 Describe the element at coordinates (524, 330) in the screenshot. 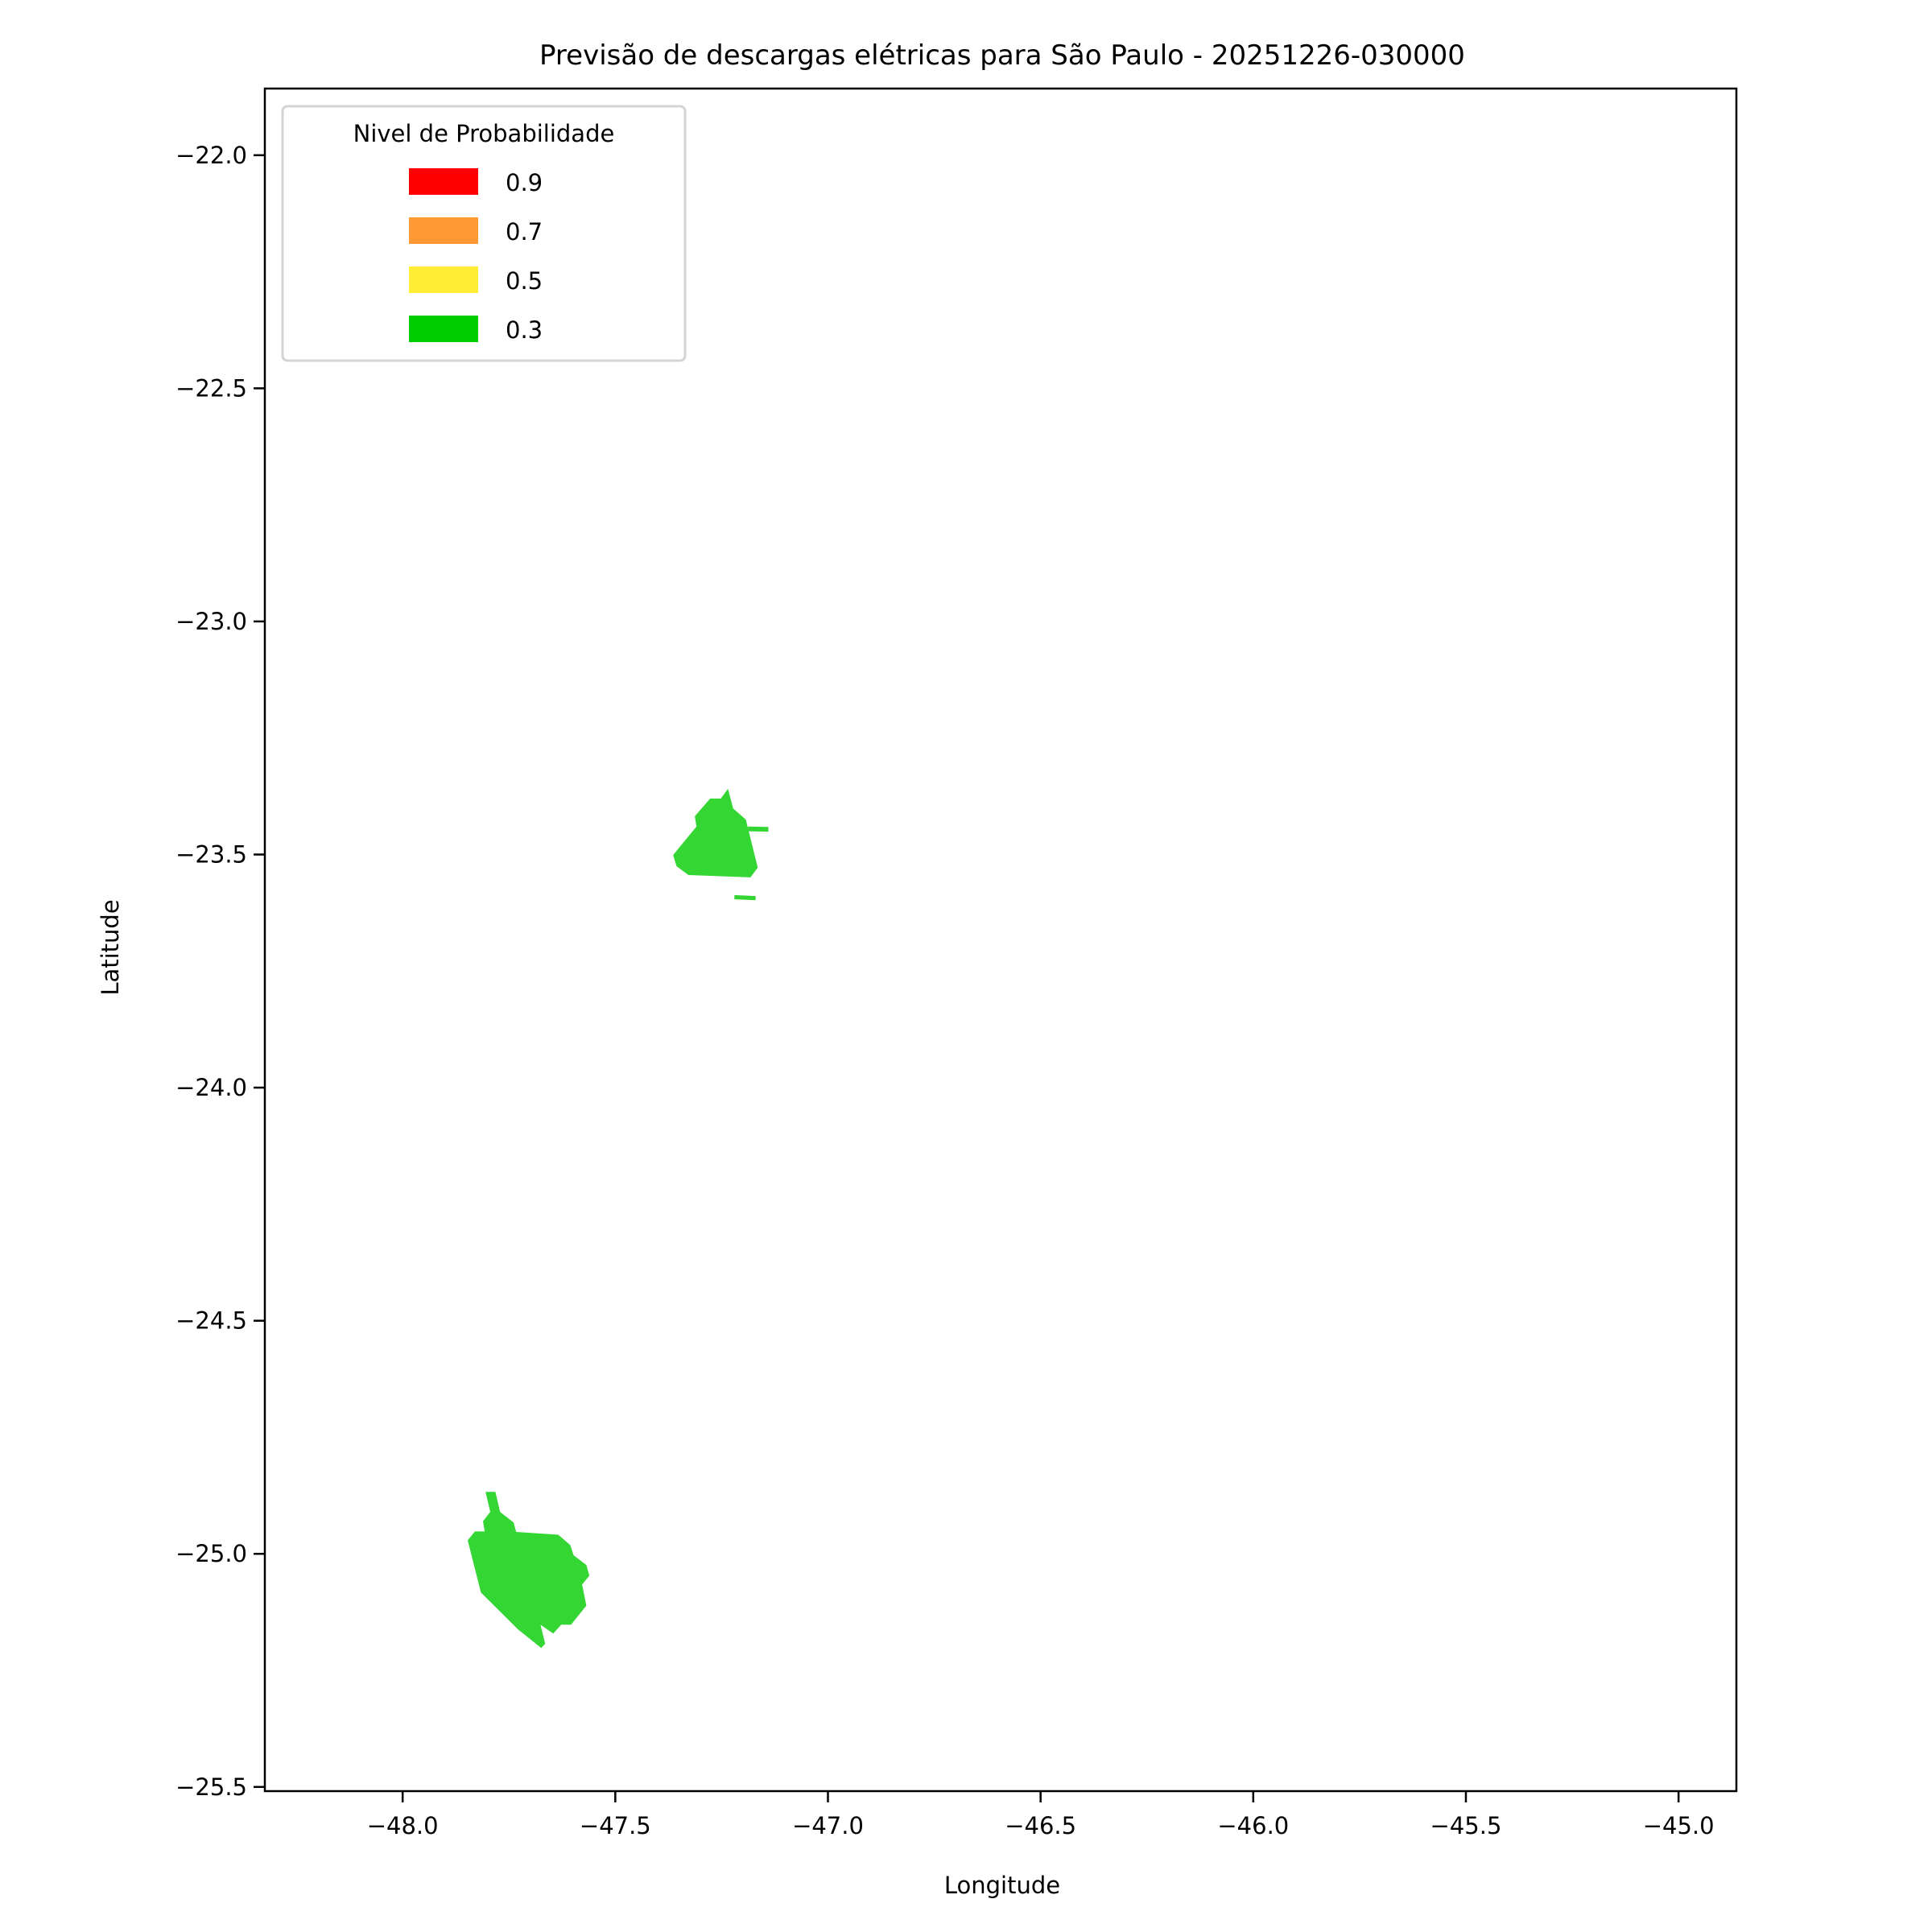

I see `legend-label: 0.3` at that location.